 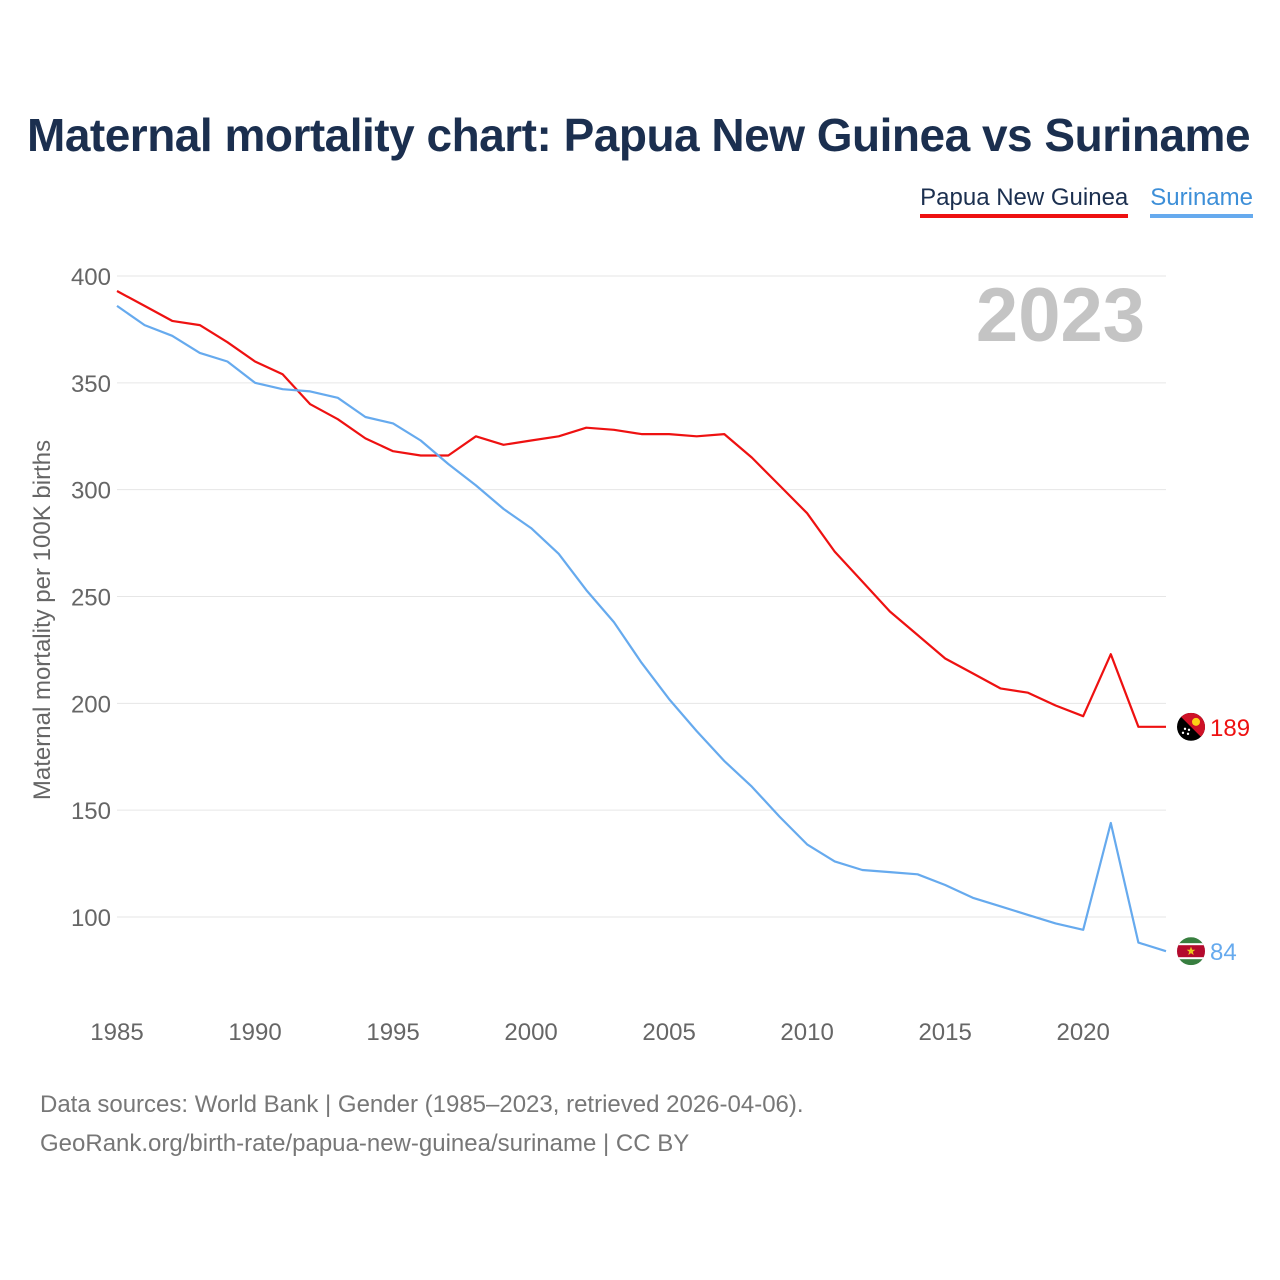 What do you see at coordinates (1056, 923) in the screenshot?
I see `data-point-suriname-2019` at bounding box center [1056, 923].